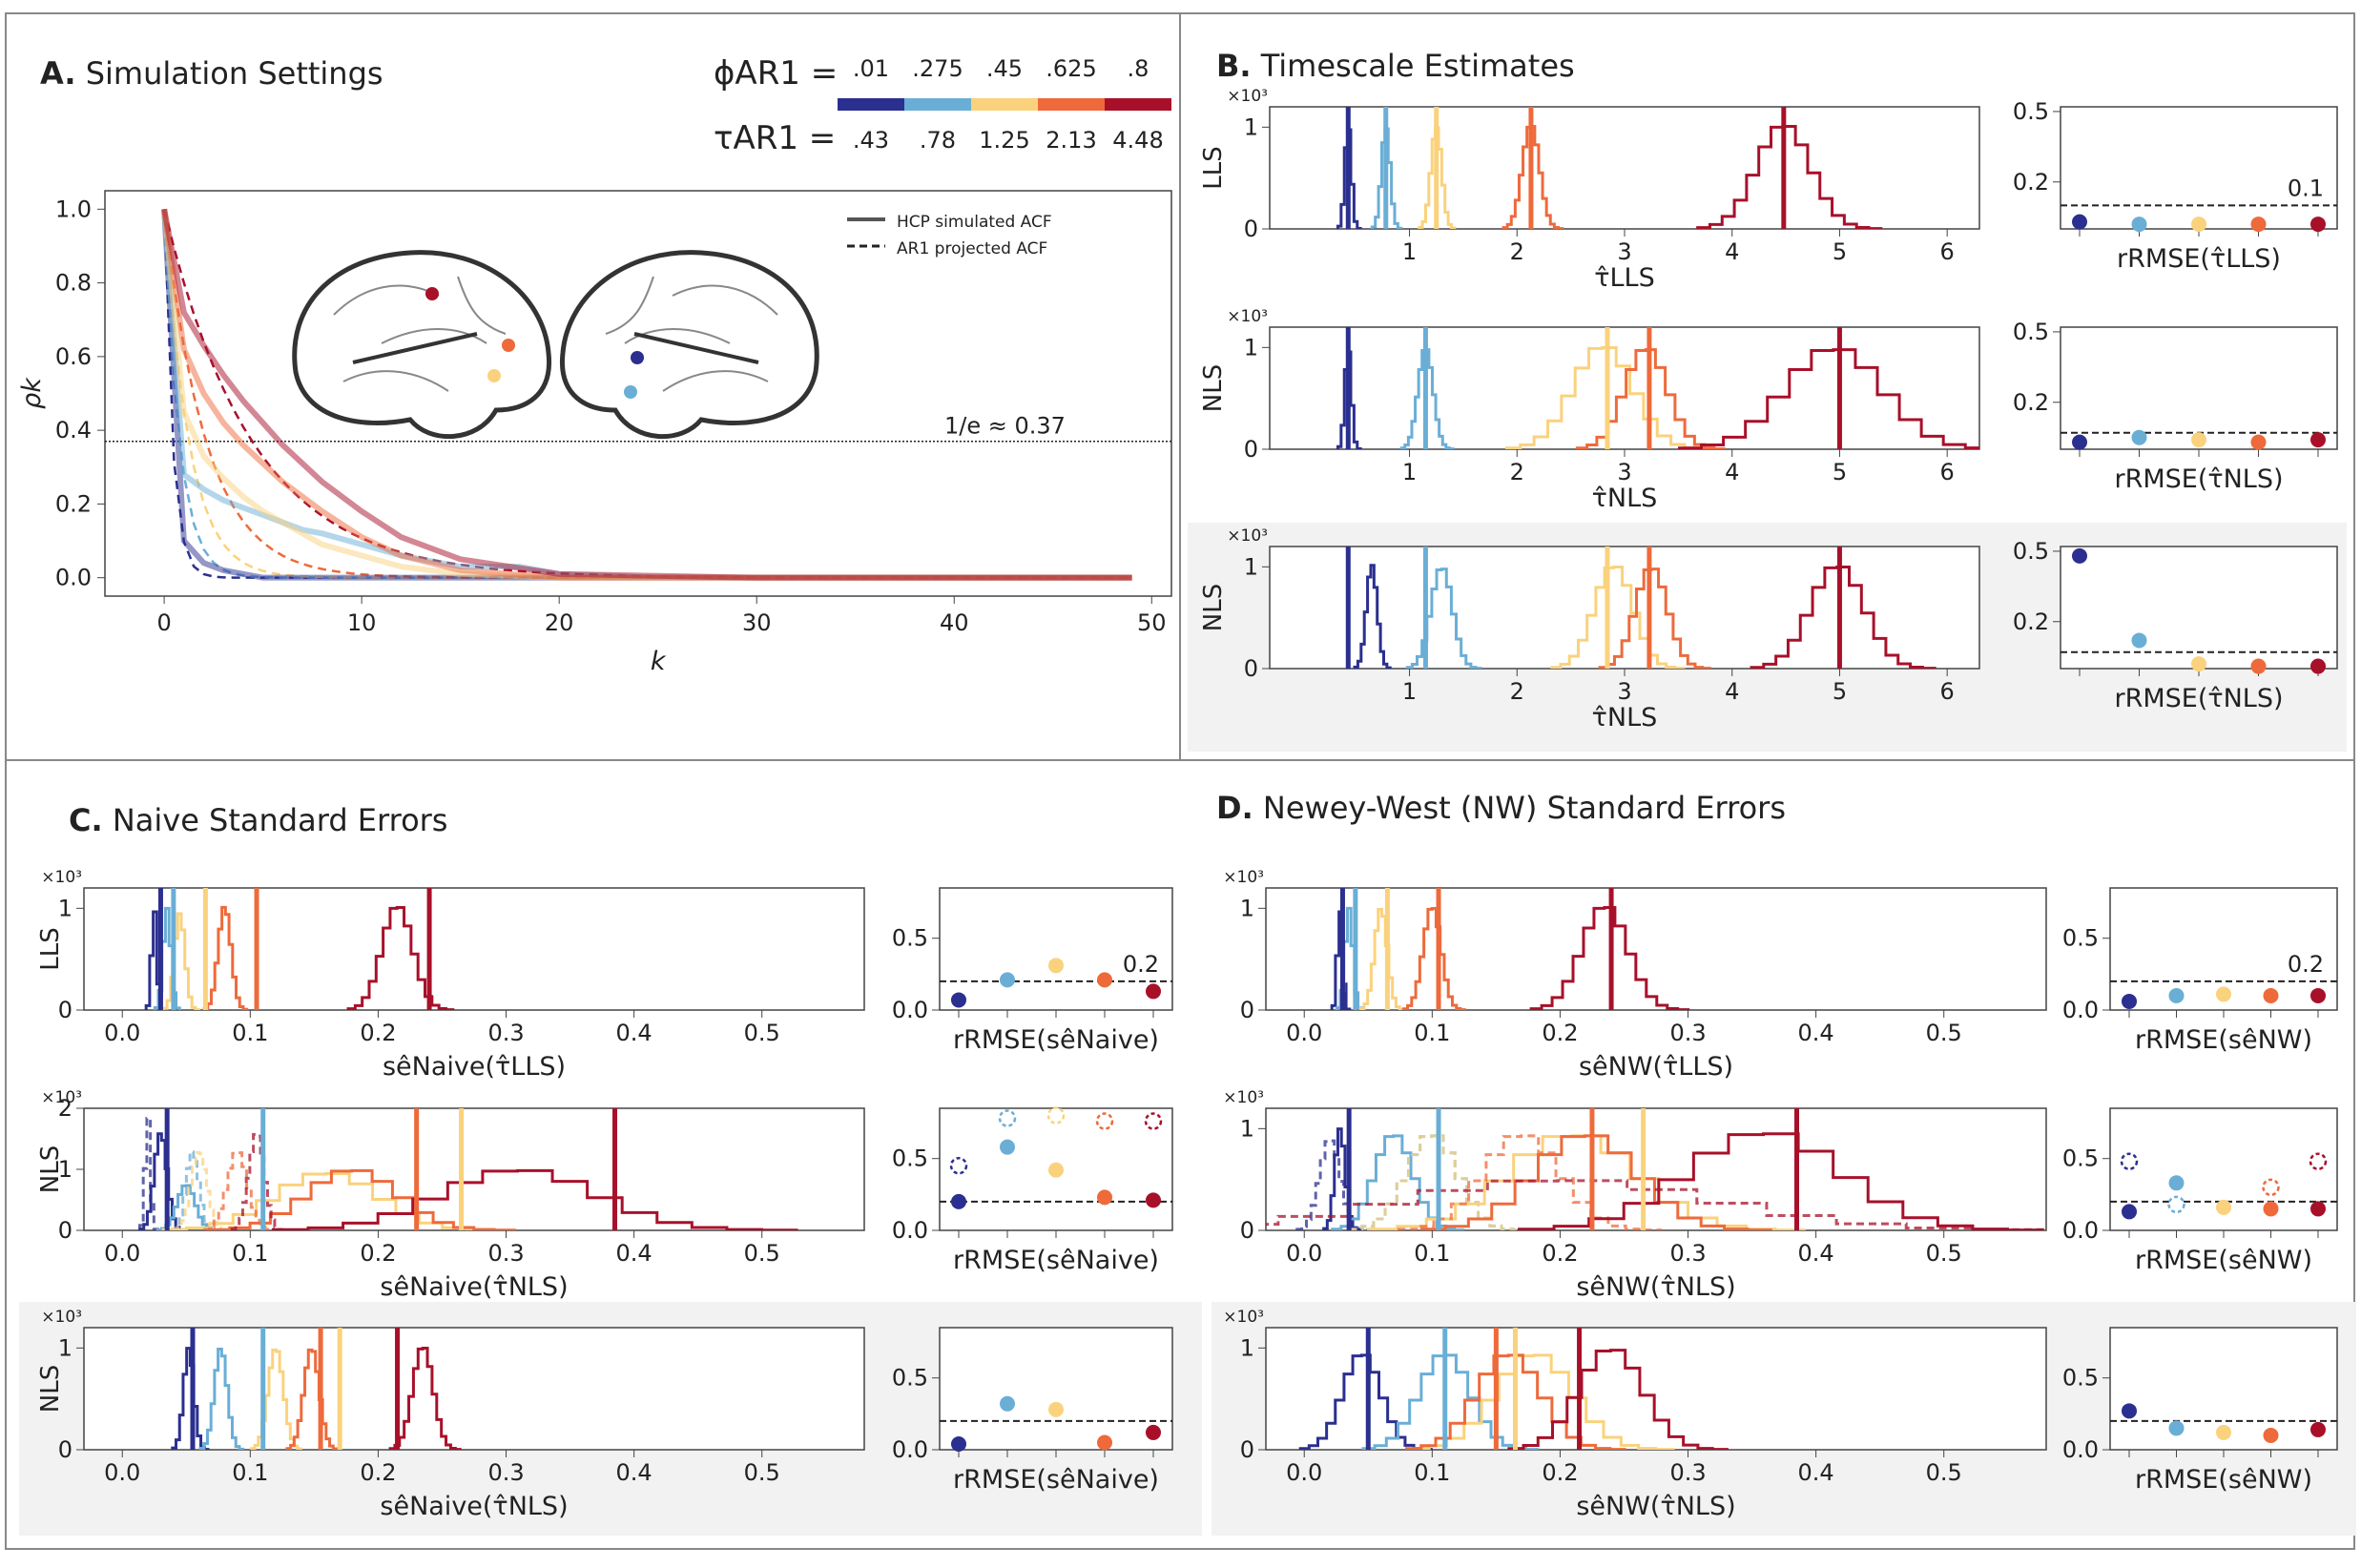 The image size is (2361, 1568). I want to click on phi-label: ϕAR1 =, so click(776, 73).